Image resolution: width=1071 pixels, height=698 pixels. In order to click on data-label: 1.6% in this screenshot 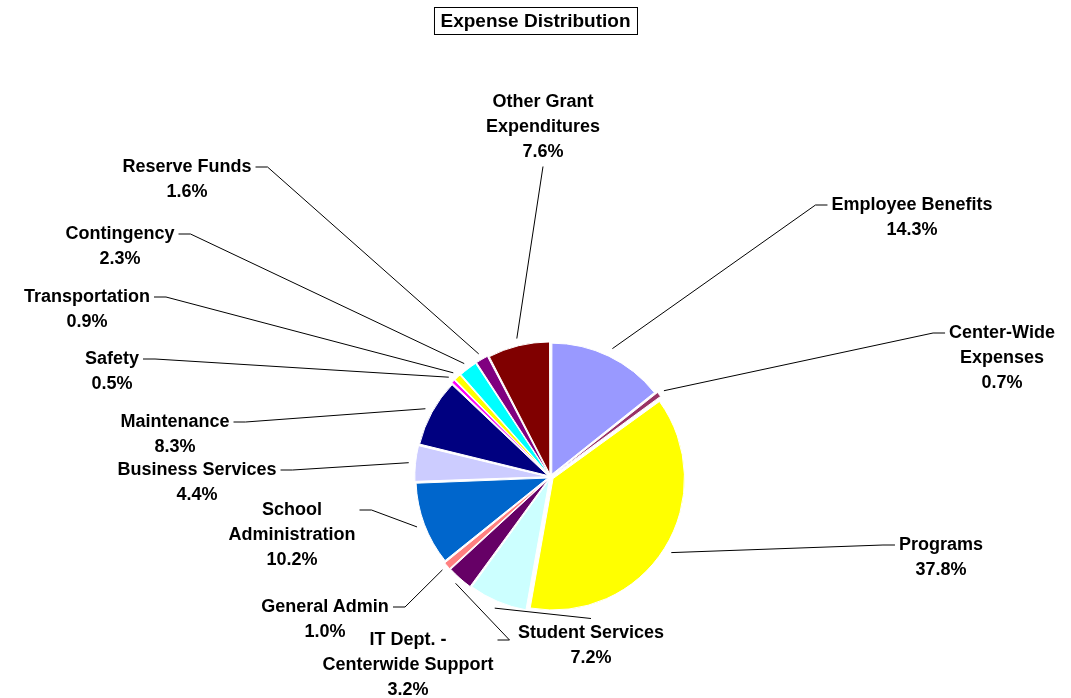, I will do `click(187, 190)`.